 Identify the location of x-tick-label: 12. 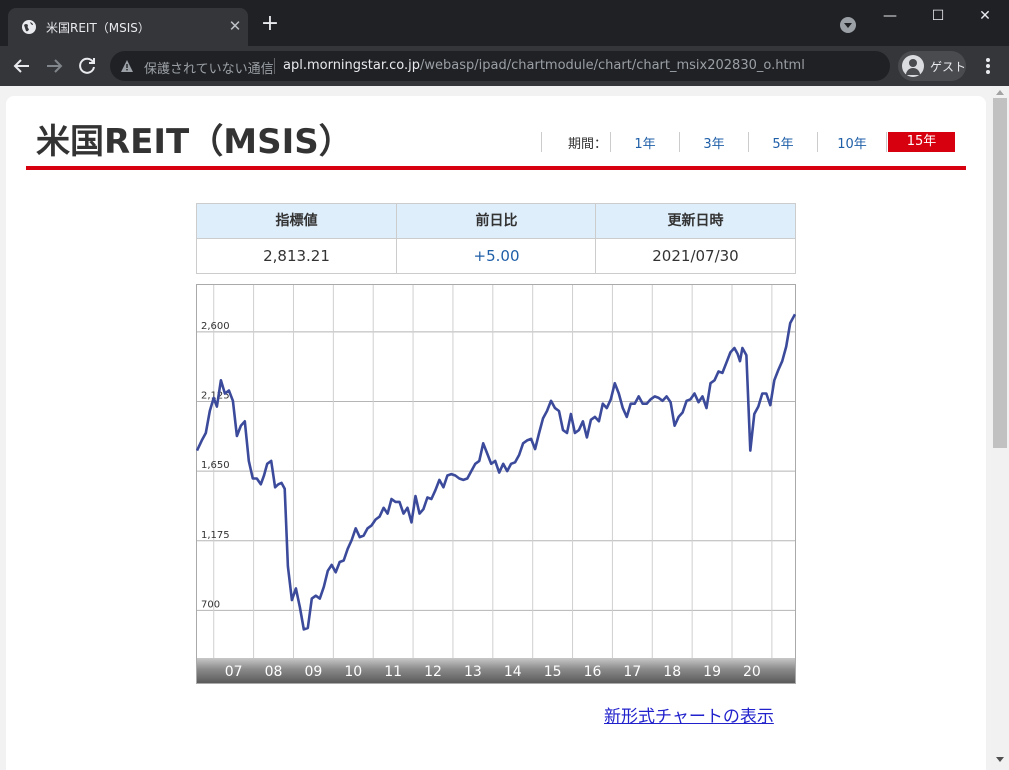
(433, 672).